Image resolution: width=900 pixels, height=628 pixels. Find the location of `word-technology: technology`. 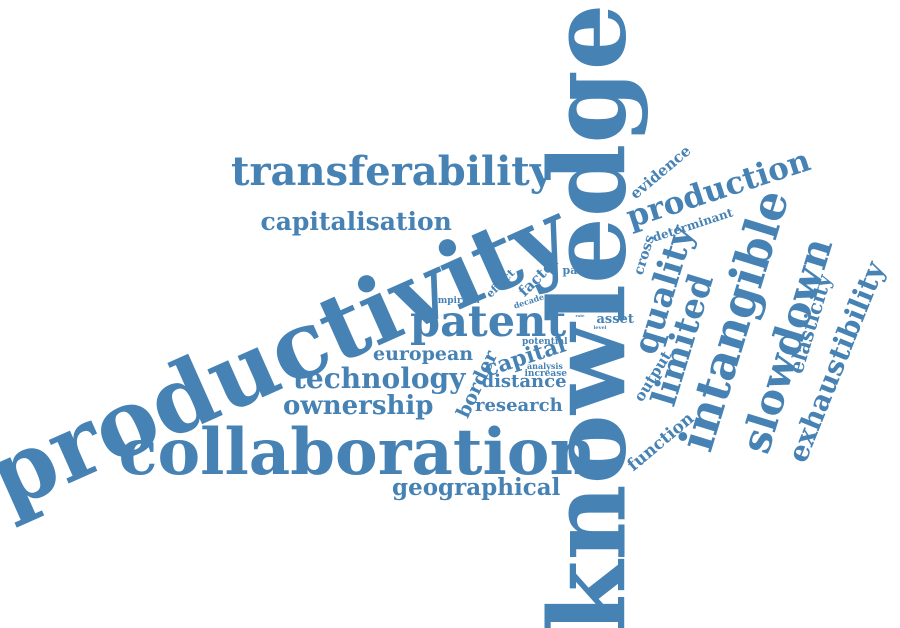

word-technology: technology is located at coordinates (379, 378).